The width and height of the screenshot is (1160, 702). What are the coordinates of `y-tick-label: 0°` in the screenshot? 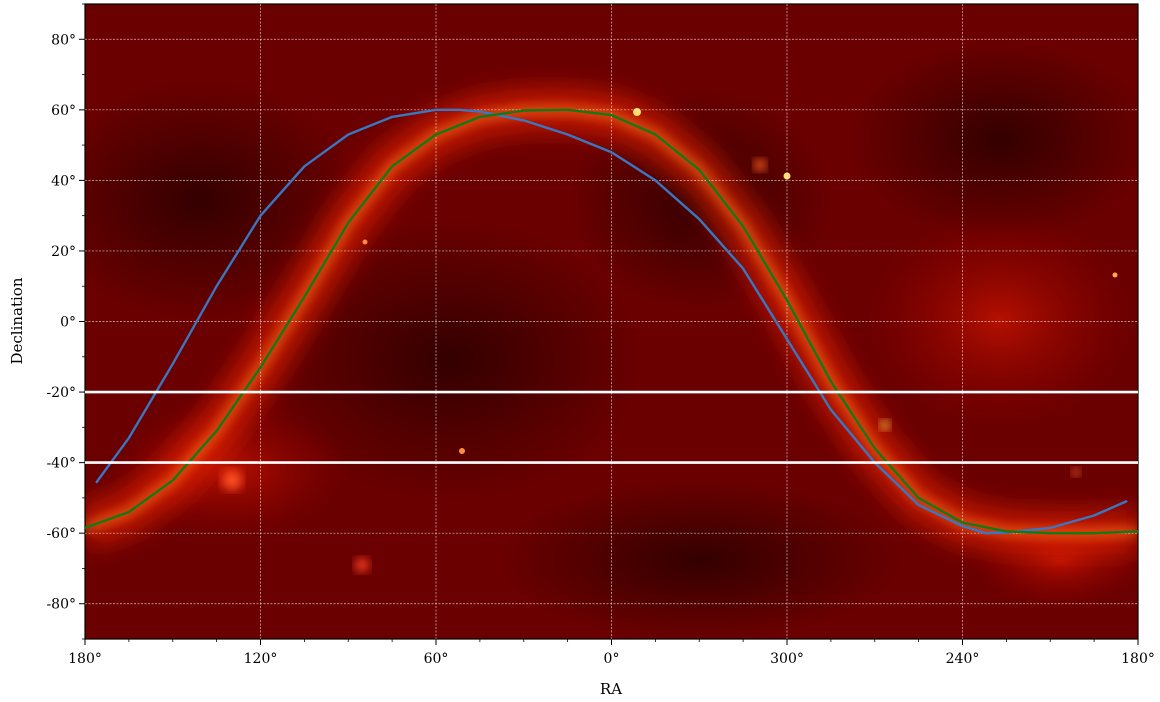 It's located at (68, 323).